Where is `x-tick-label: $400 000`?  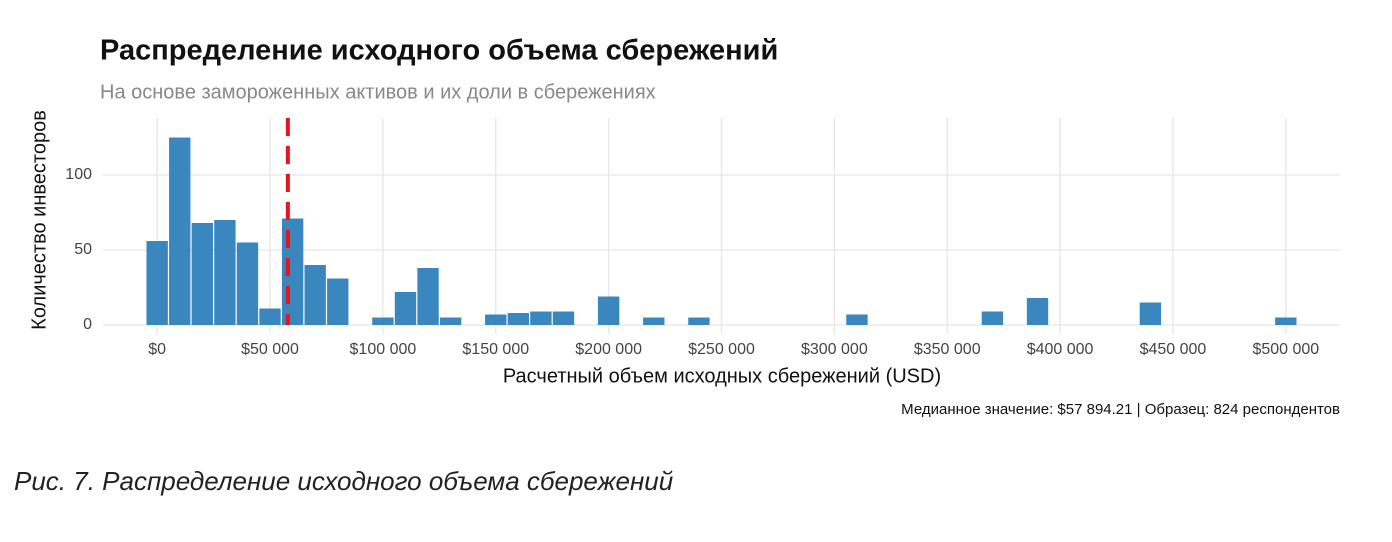
x-tick-label: $400 000 is located at coordinates (1060, 349).